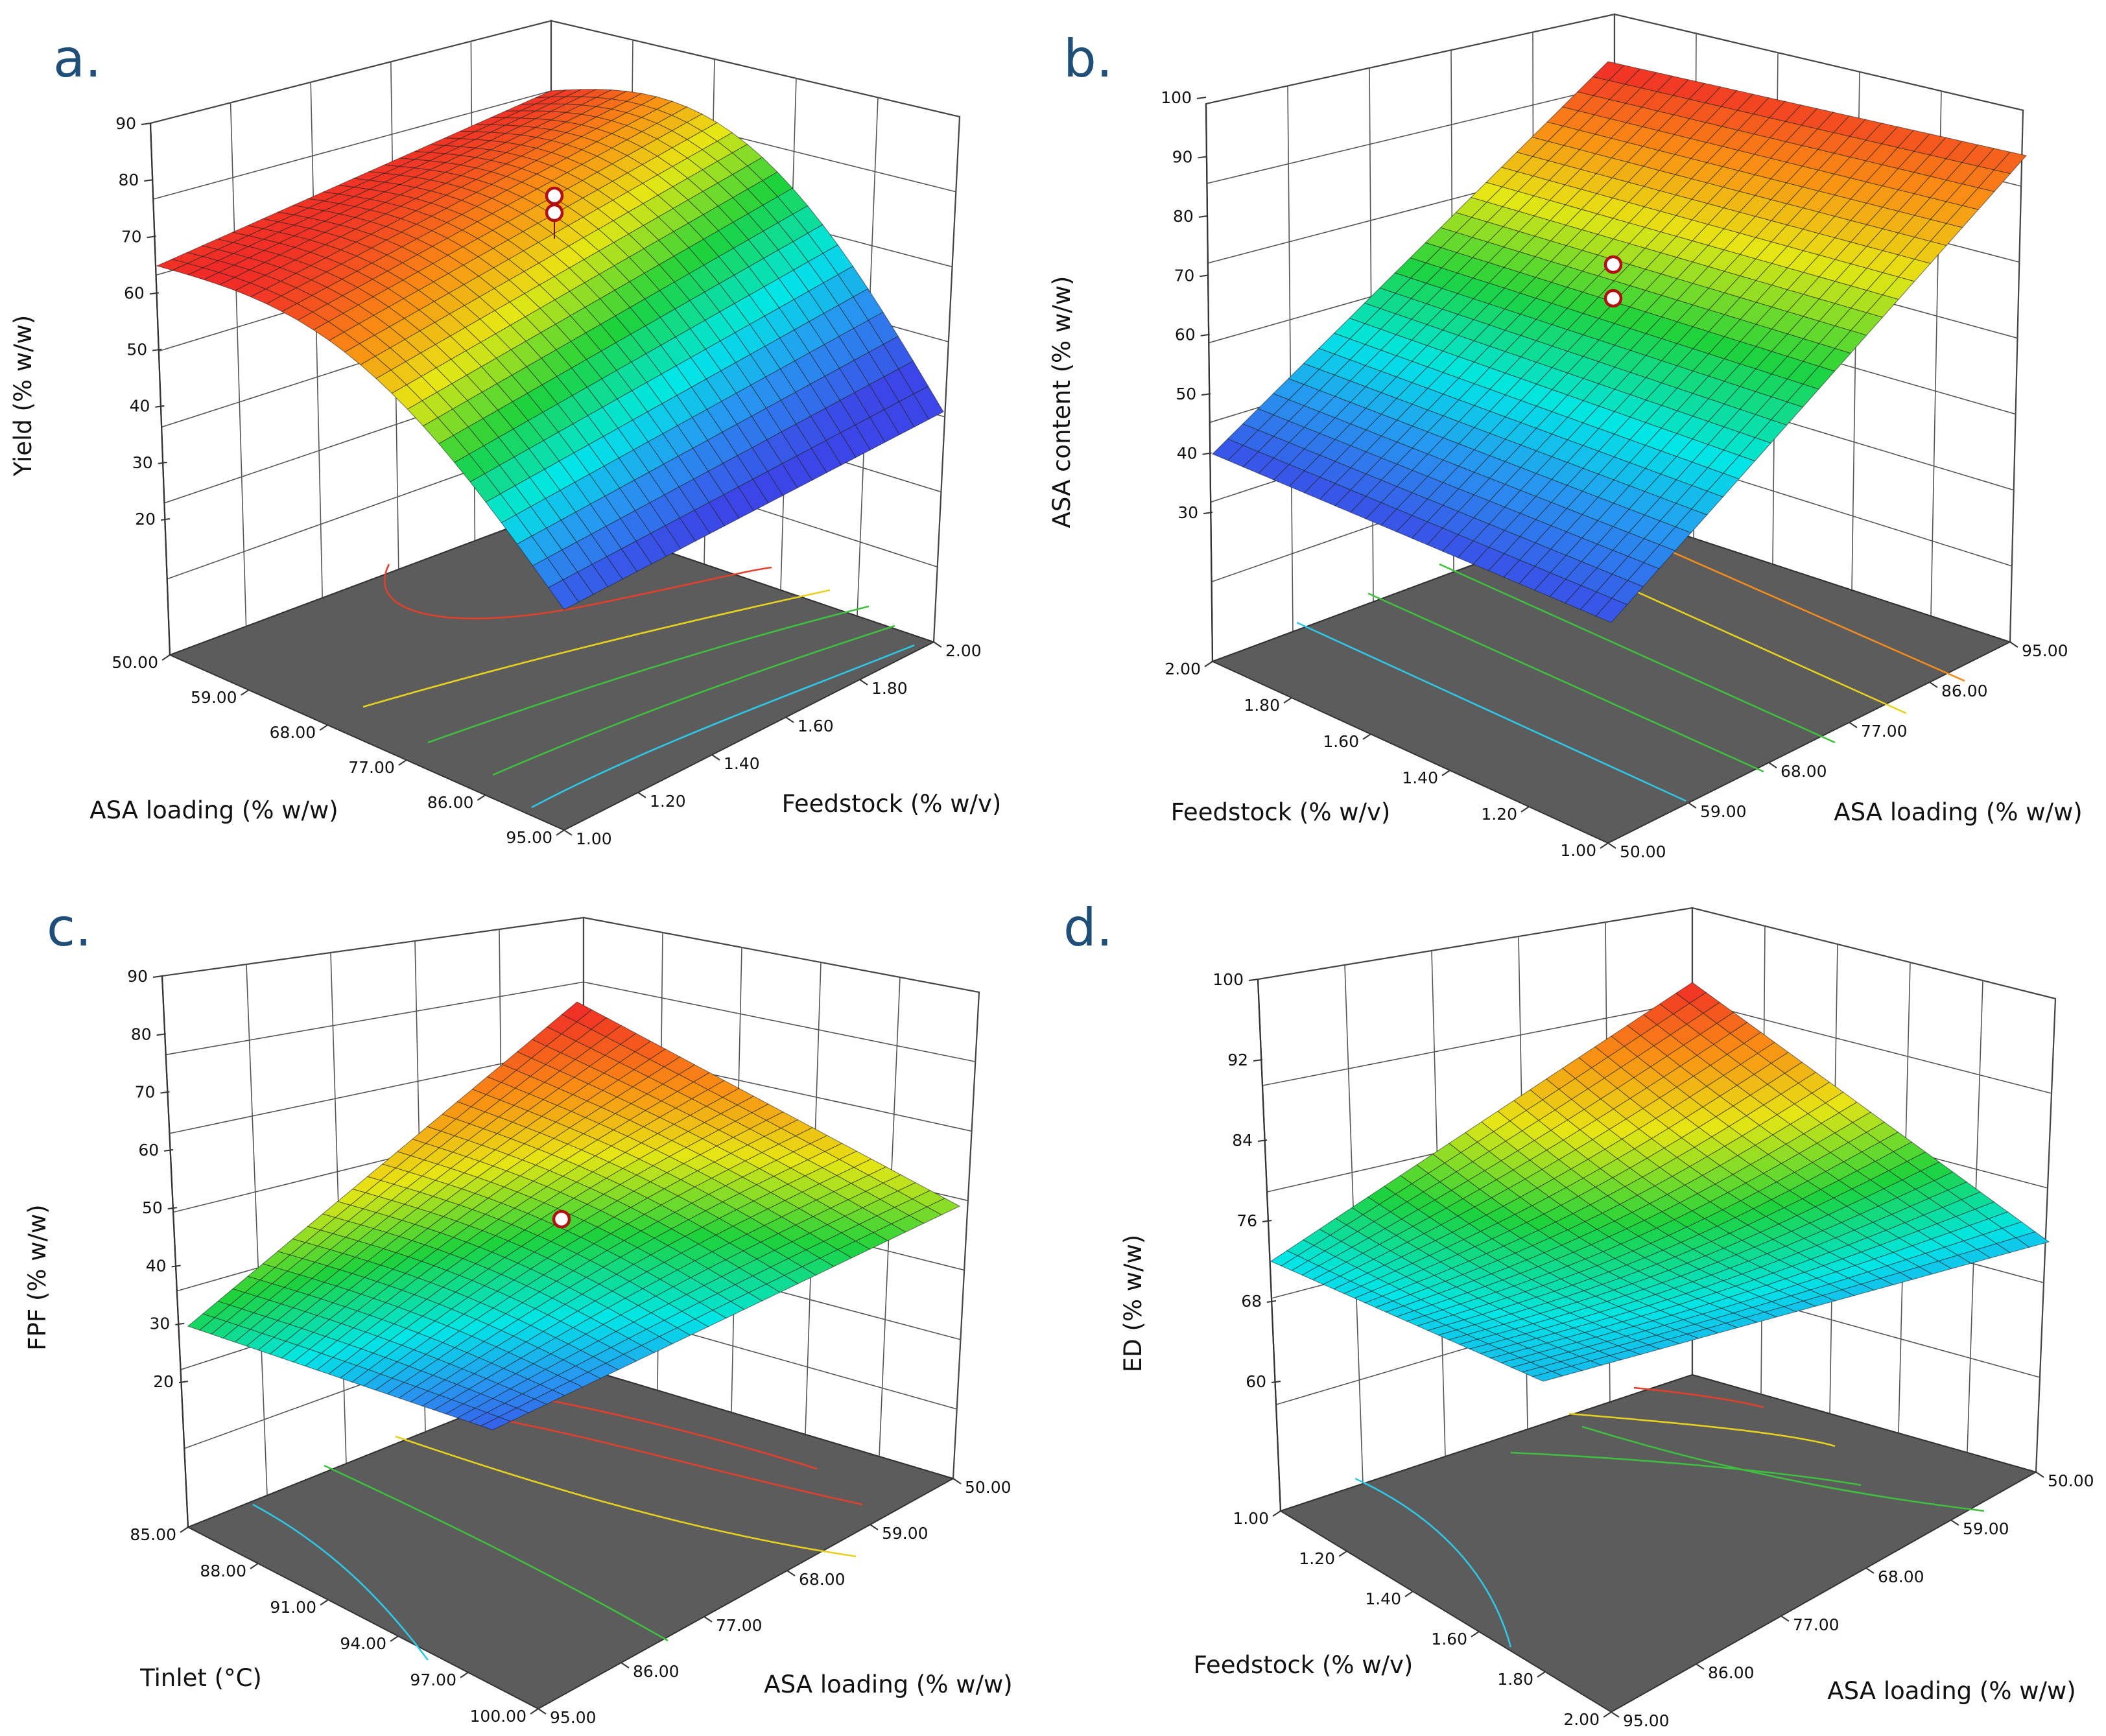 The image size is (2106, 1736). What do you see at coordinates (372, 767) in the screenshot?
I see `x-tick-label: 77.00` at bounding box center [372, 767].